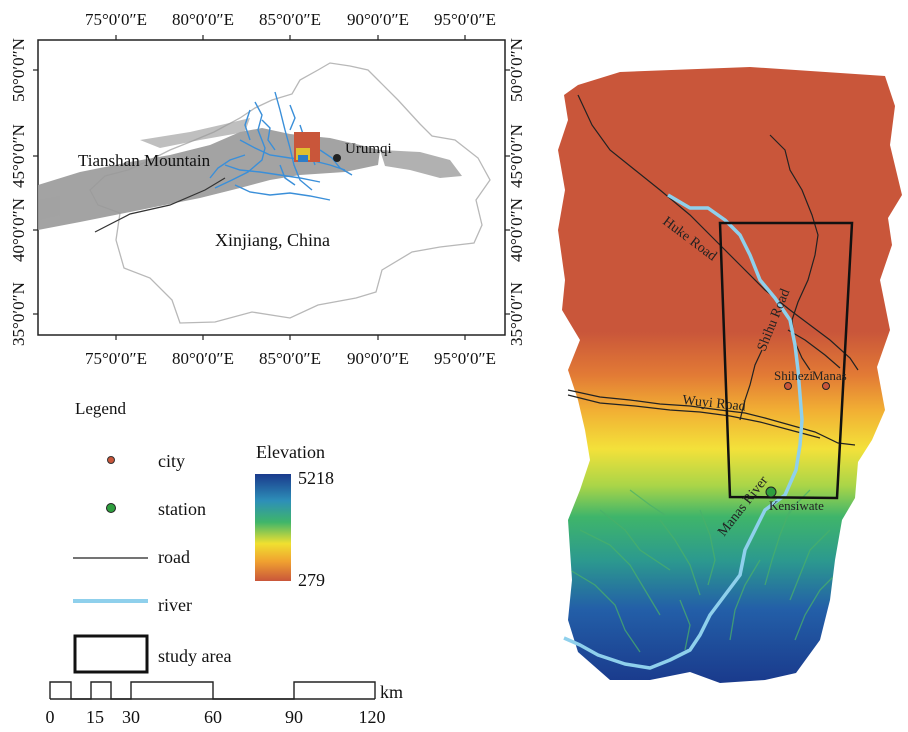 The width and height of the screenshot is (908, 732). I want to click on lat-tick-left: 50°0′0″N, so click(18, 70).